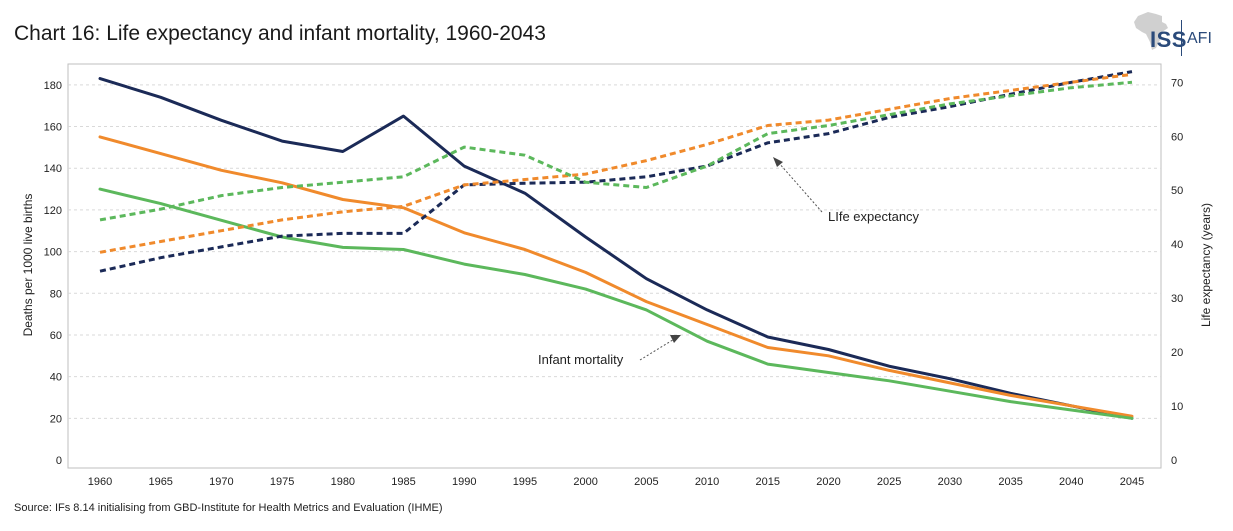 This screenshot has width=1233, height=531. Describe the element at coordinates (53, 273) in the screenshot. I see `left-axis-ticks: 0 20 40 60 80 100 120 140 160 180` at that location.